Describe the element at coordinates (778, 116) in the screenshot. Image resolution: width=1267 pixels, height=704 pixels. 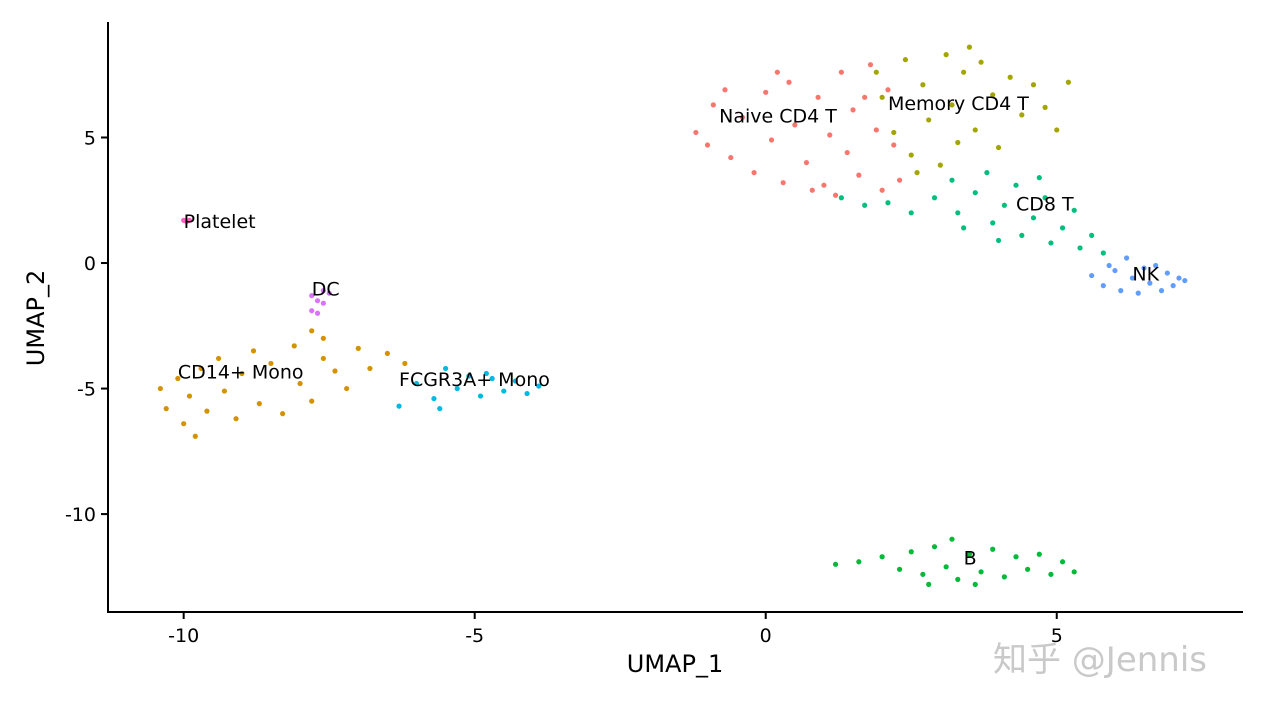
I see `cluster-label-naive-cd4-t: Naive CD4 T` at that location.